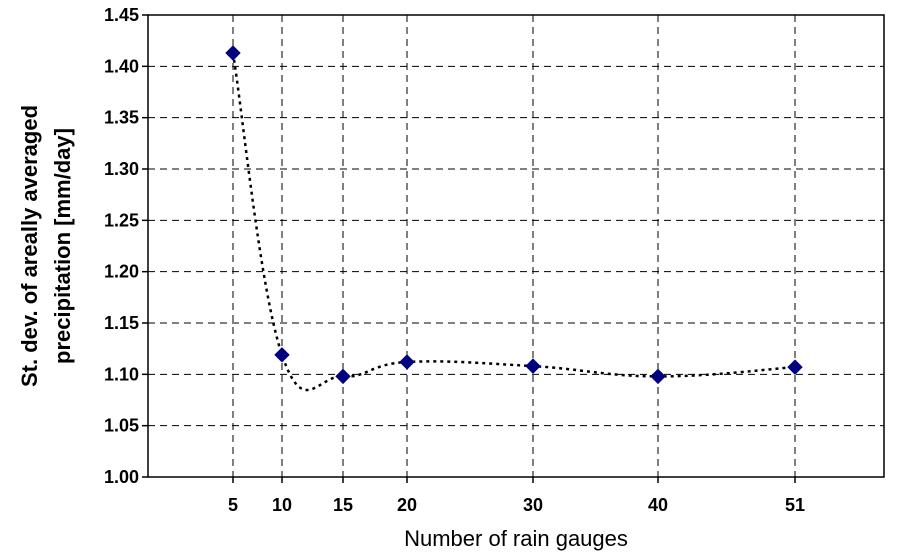 The image size is (899, 554). Describe the element at coordinates (516, 538) in the screenshot. I see `x-axis-title: Number of rain gauges` at that location.